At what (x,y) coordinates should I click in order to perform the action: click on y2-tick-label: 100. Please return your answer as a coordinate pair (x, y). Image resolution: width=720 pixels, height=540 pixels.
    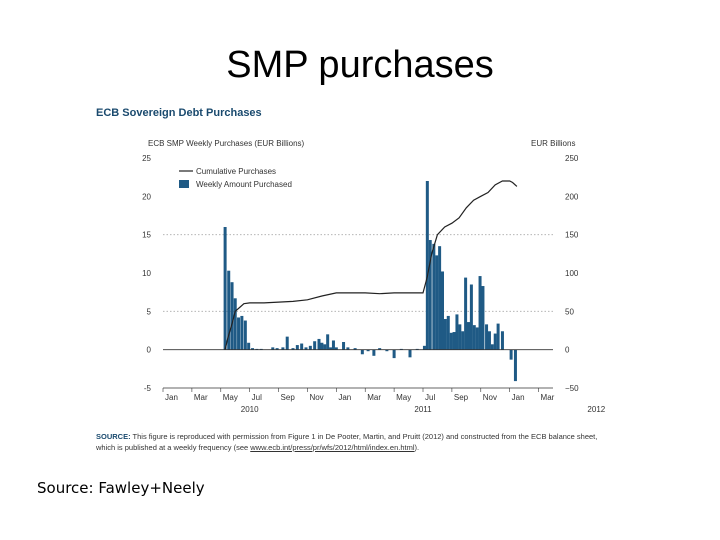
    Looking at the image, I should click on (572, 273).